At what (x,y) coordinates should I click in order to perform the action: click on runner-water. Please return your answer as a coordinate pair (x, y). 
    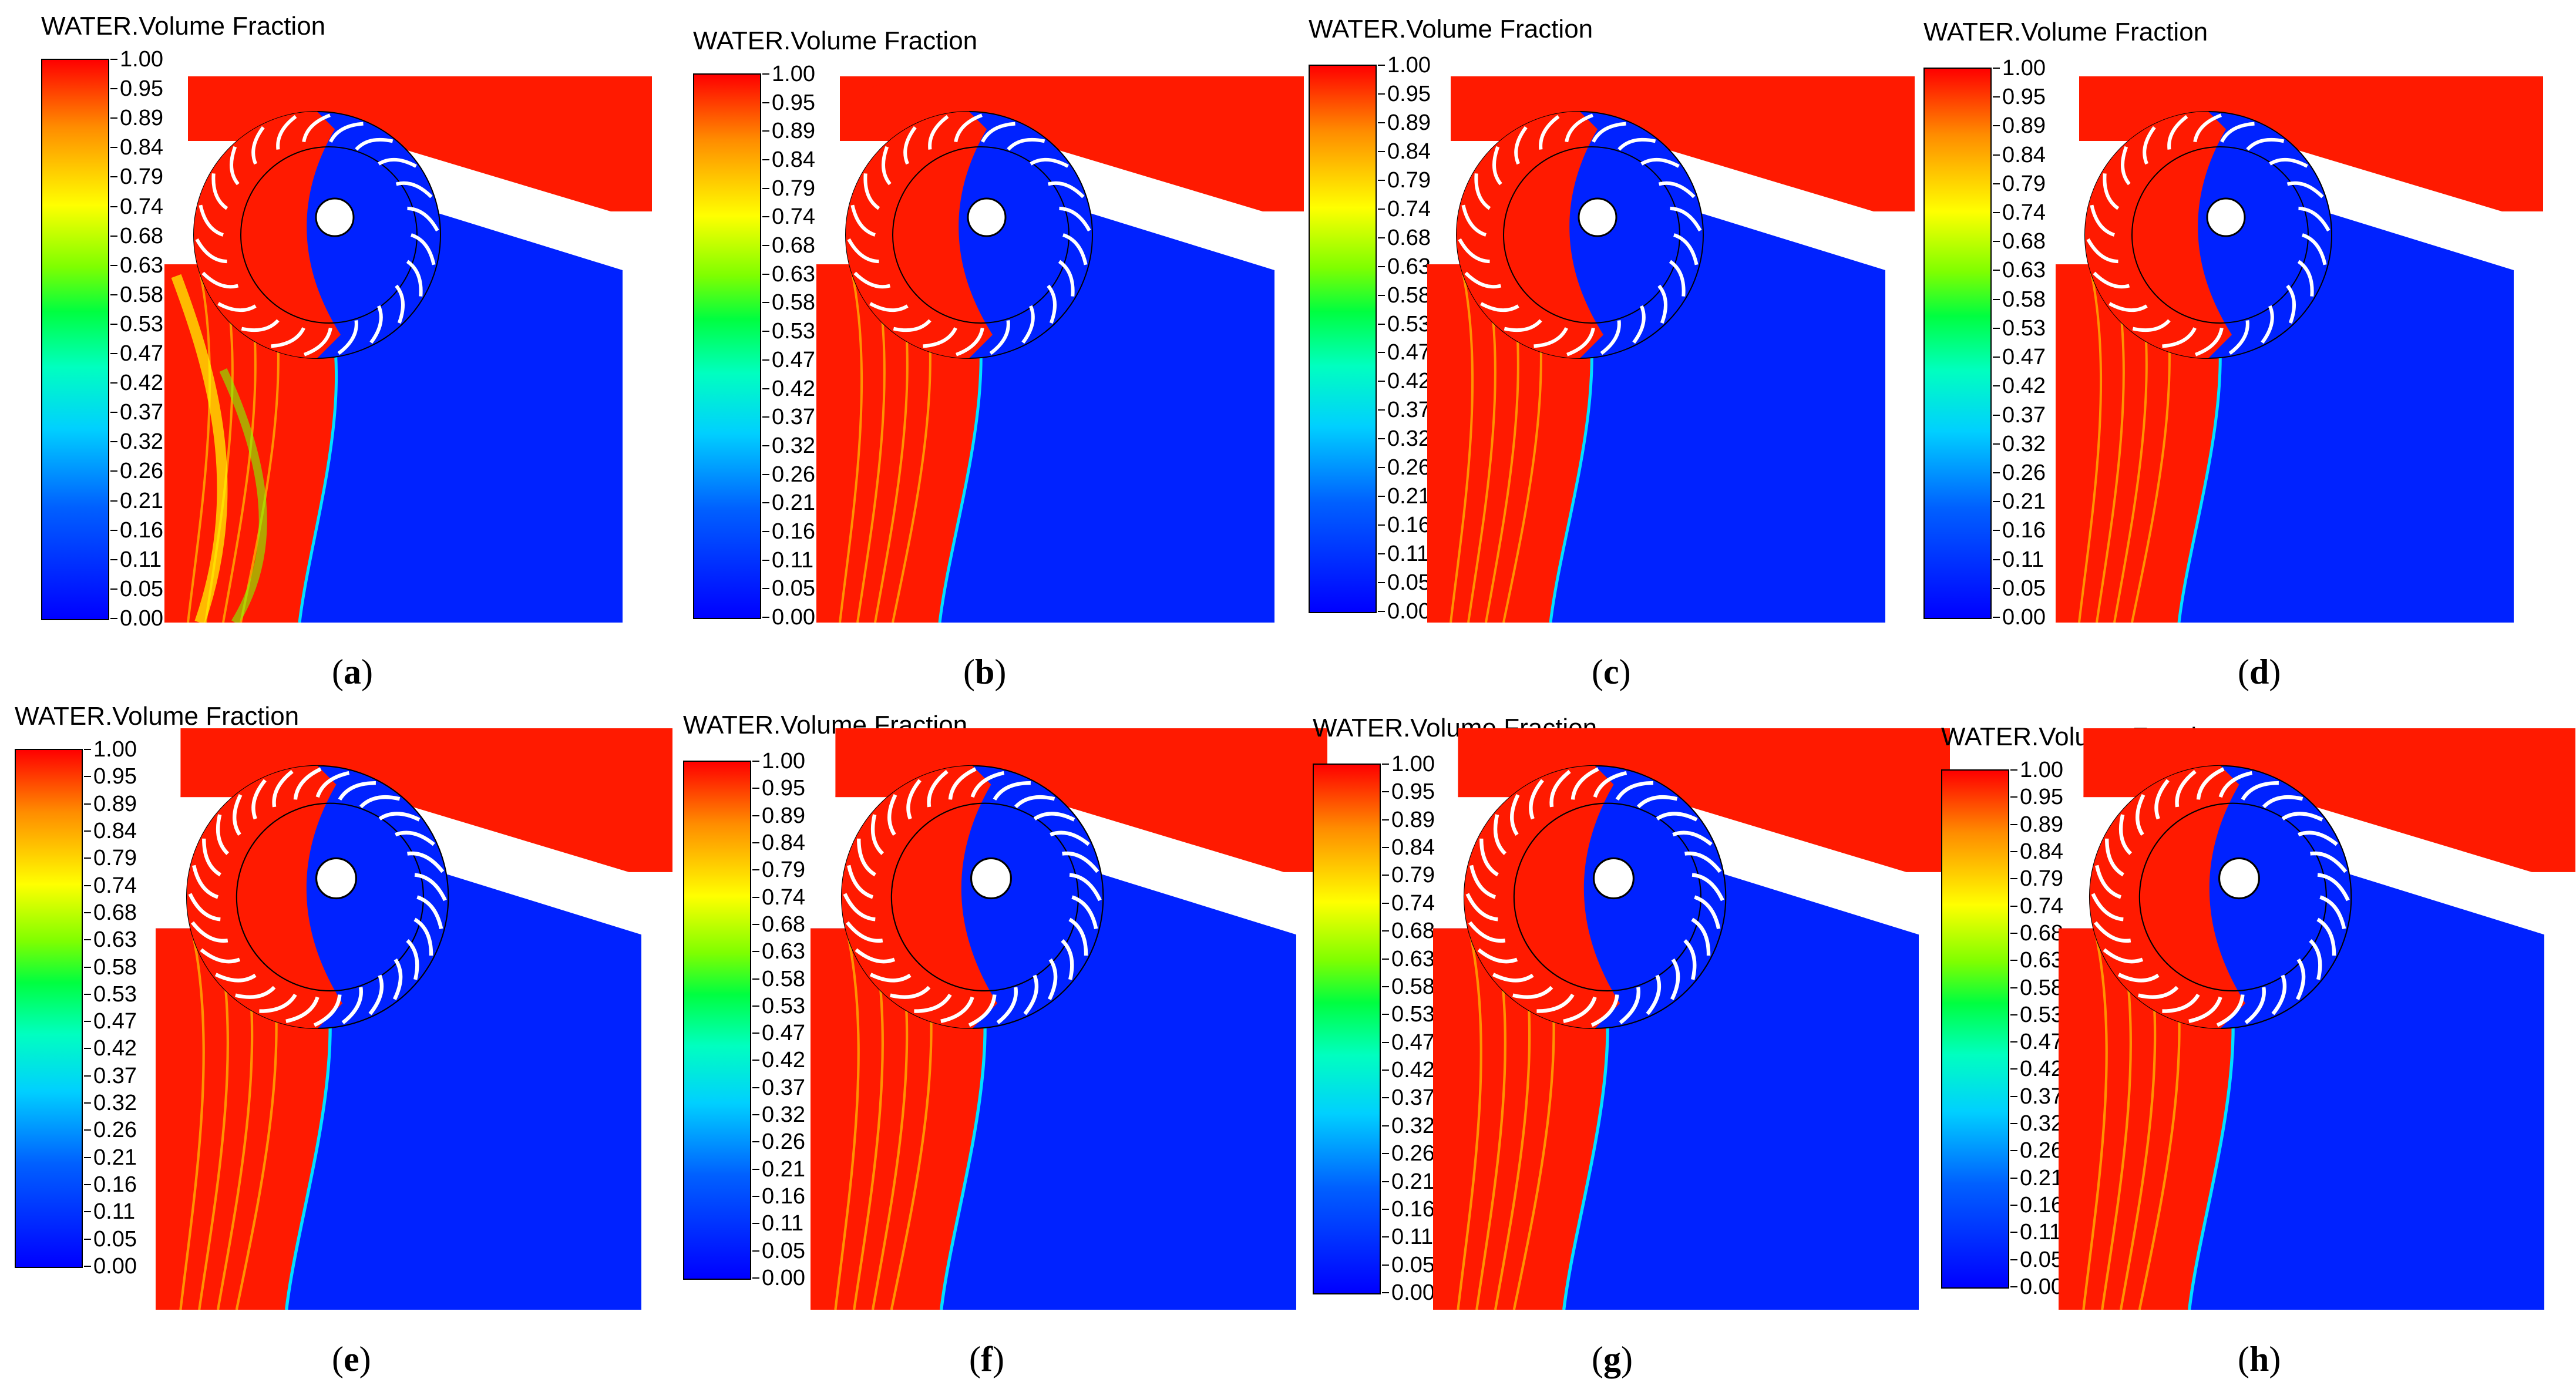
    Looking at the image, I should click on (2158, 235).